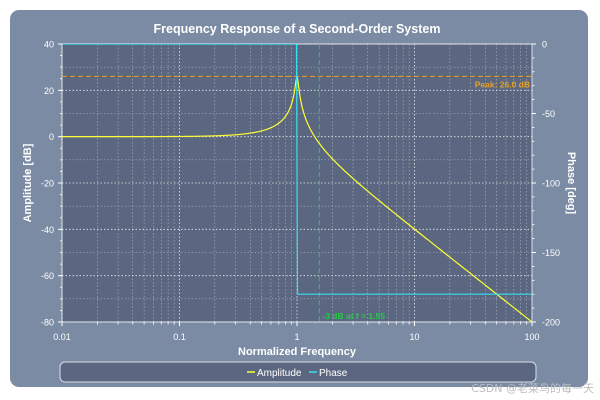 This screenshot has height=400, width=600. Describe the element at coordinates (47, 323) in the screenshot. I see `y-left-tick-label: -80` at that location.